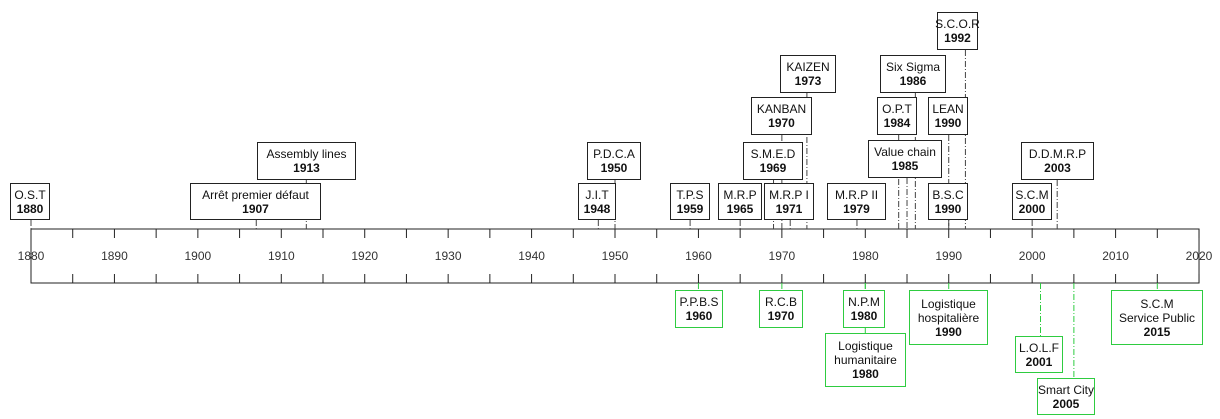 Image resolution: width=1220 pixels, height=419 pixels. I want to click on event-box: L.O.L.F 2001, so click(1039, 354).